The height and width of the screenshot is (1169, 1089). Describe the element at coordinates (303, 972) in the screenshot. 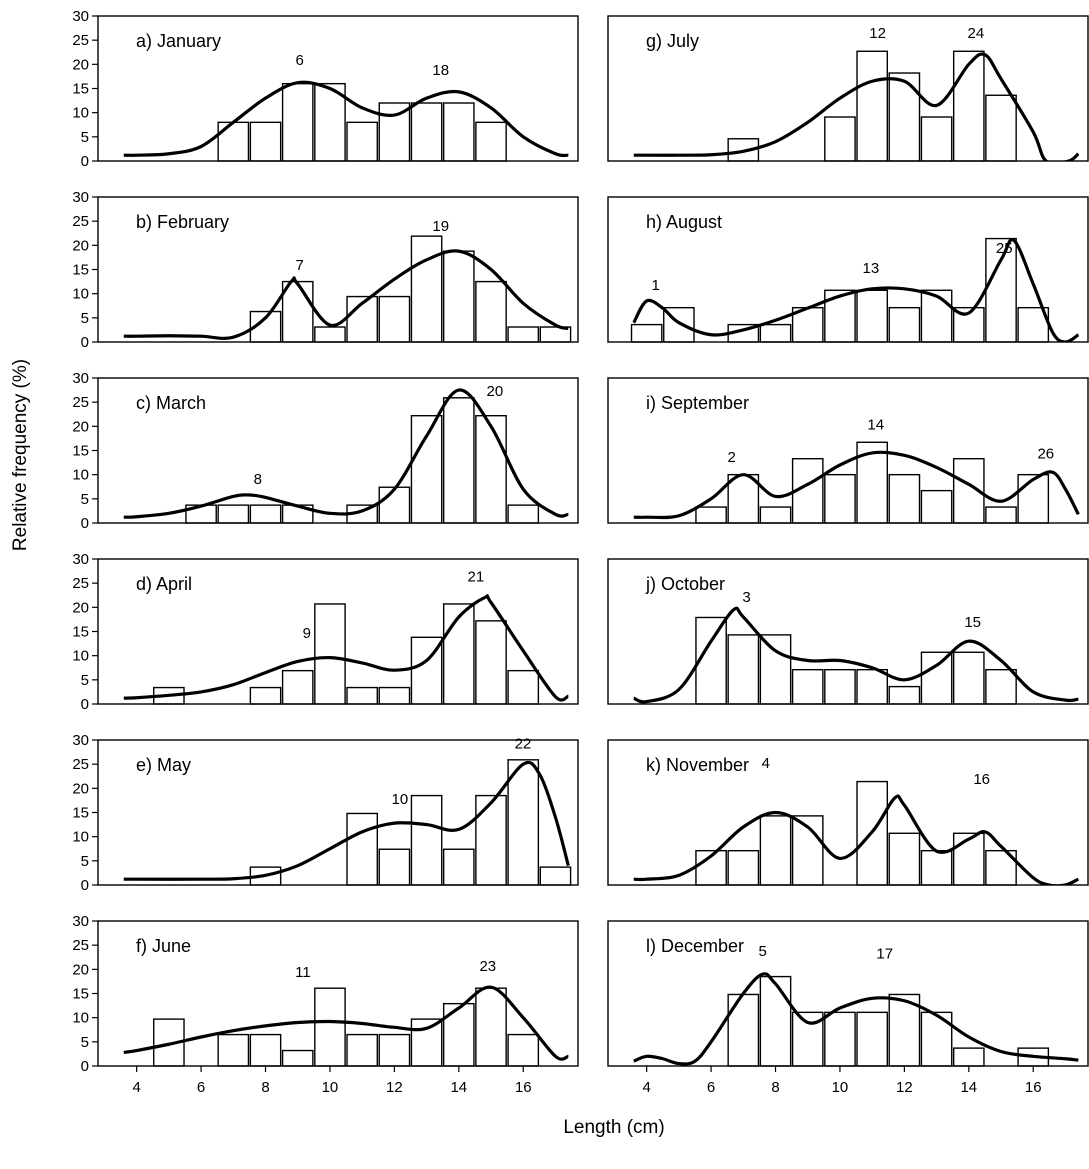

I see `peak-label: 11` at that location.